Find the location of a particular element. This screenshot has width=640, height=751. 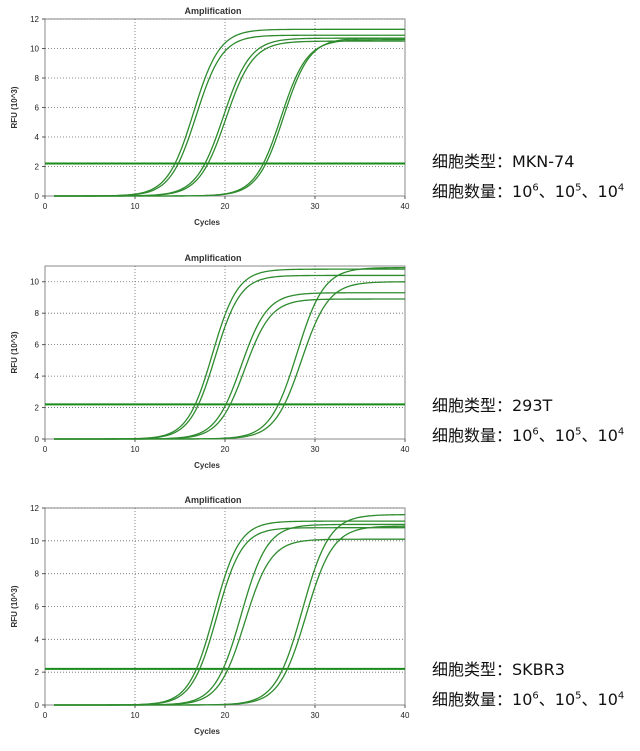

caption-cell-qty-2: 细胞数量：106、105、104 is located at coordinates (528, 436).